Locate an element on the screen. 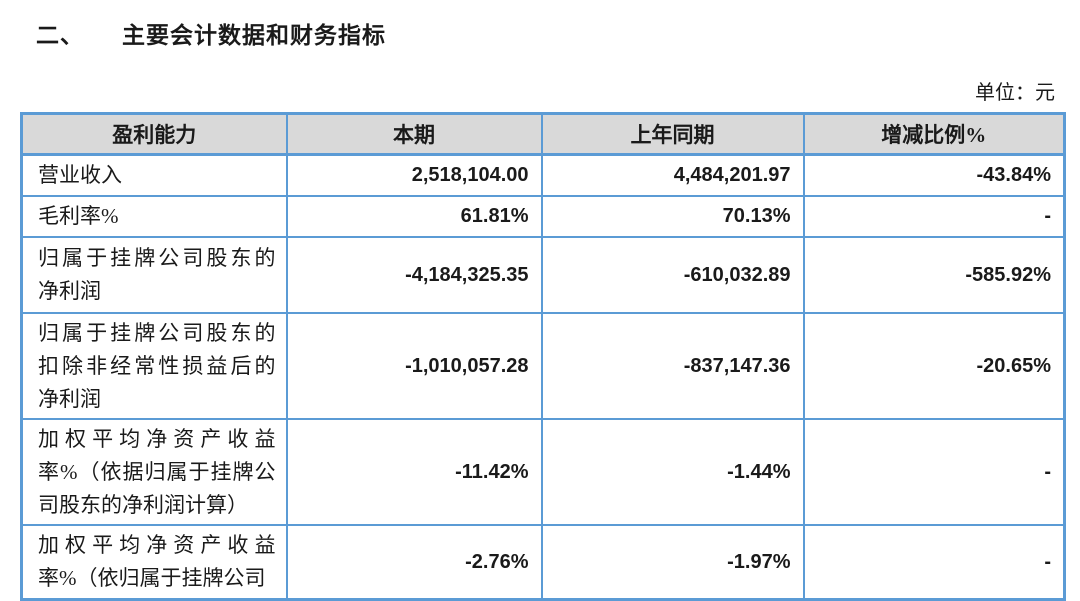 The height and width of the screenshot is (601, 1080). prior-period-cell: -837,147.36 is located at coordinates (672, 366).